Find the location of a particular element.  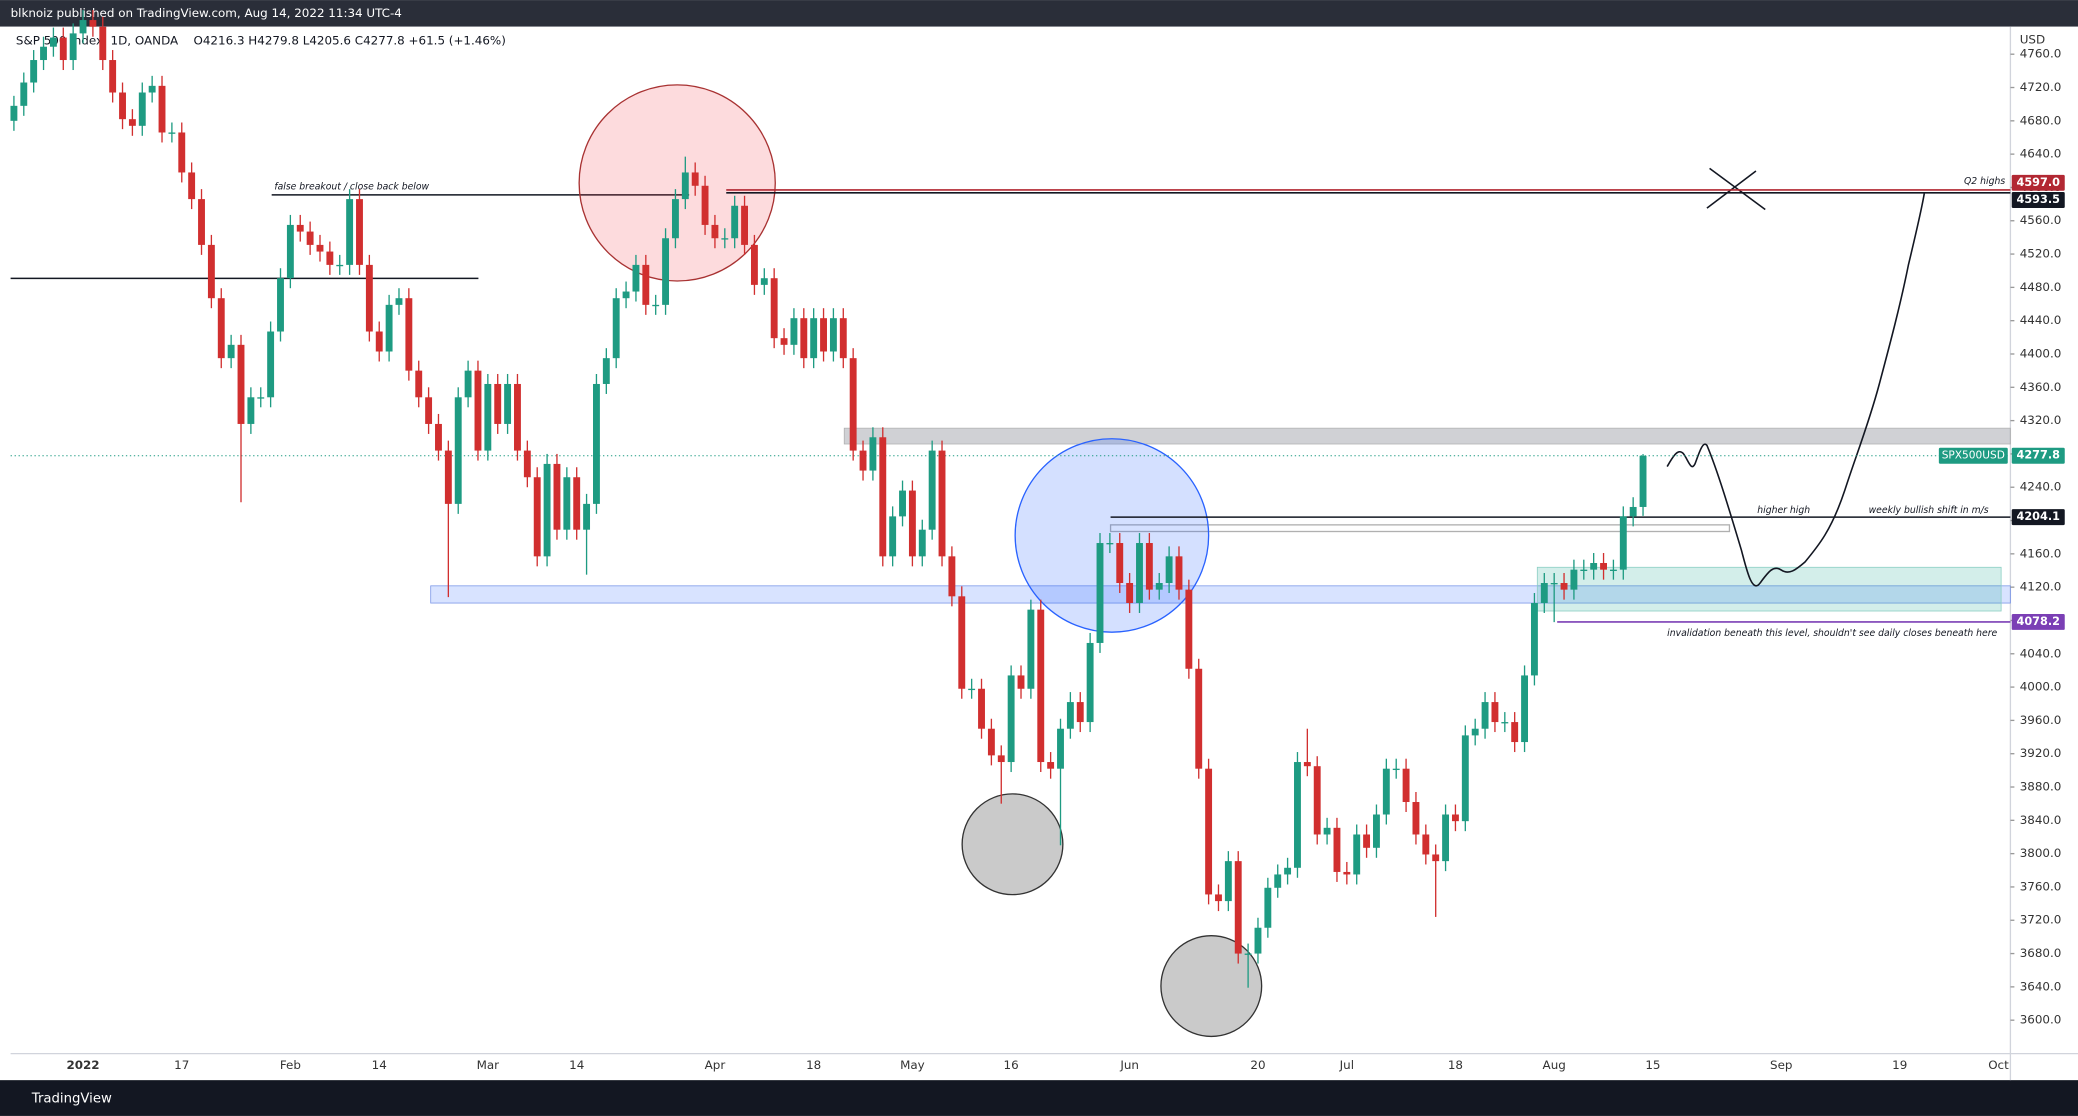

highlight-circle is located at coordinates (677, 183).